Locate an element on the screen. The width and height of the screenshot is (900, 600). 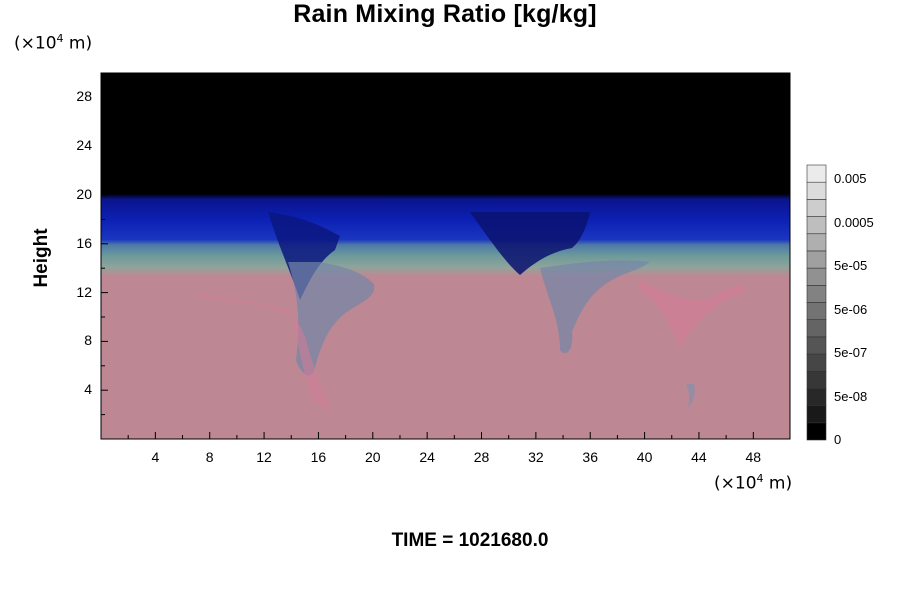
colorbar is located at coordinates (816, 302).